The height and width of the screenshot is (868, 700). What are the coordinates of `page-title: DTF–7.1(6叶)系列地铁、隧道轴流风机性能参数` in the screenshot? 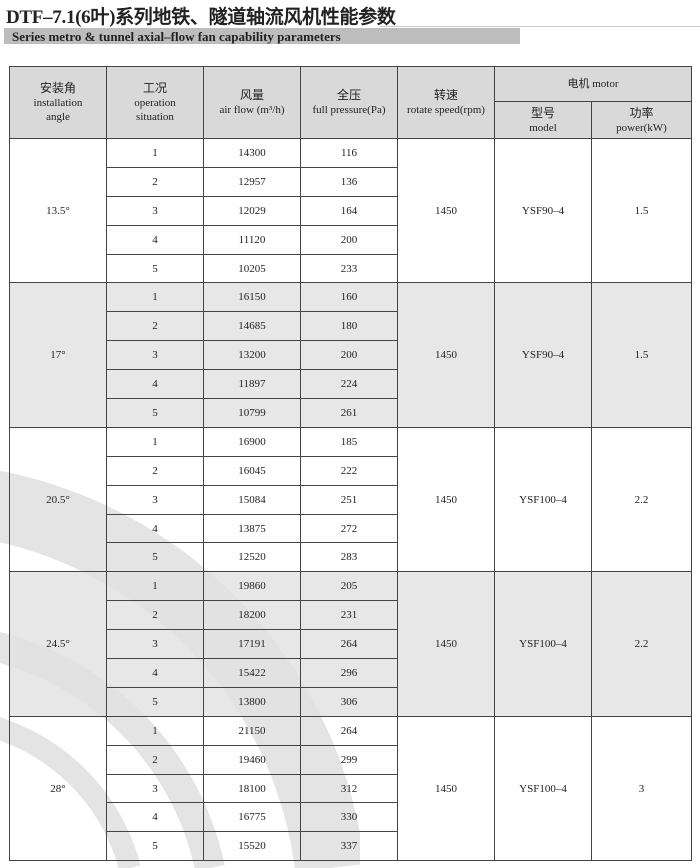 It's located at (201, 17).